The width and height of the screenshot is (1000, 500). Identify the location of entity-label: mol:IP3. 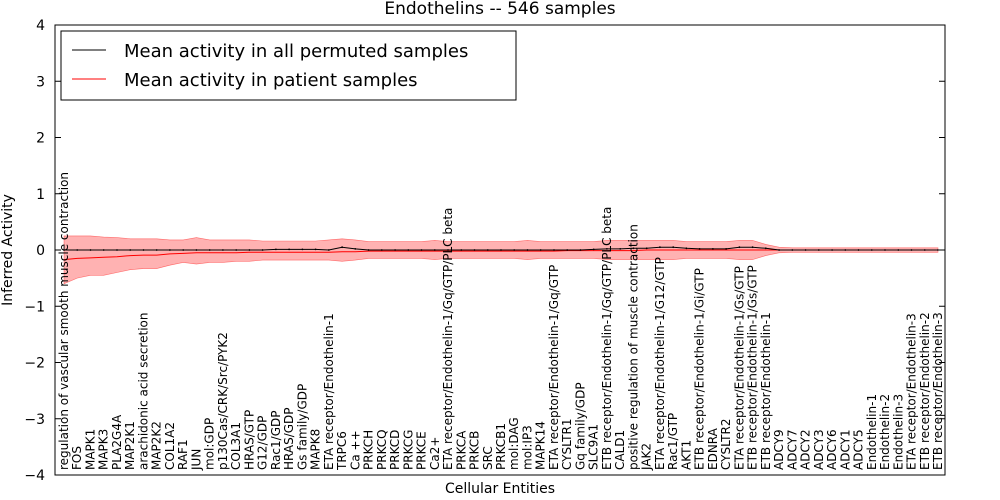
(528, 447).